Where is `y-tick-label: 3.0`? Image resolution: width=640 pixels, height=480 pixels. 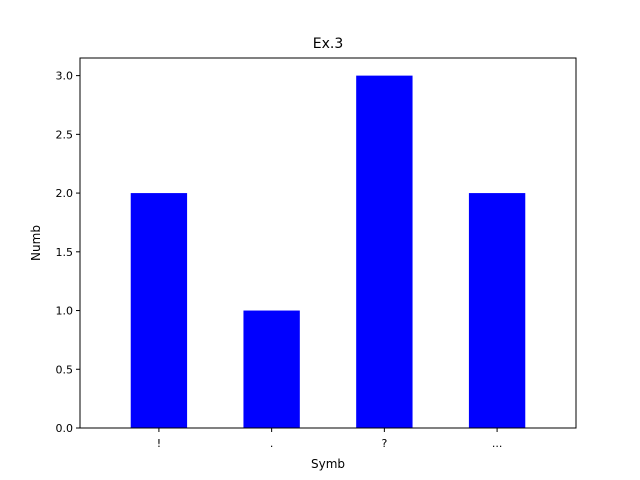 y-tick-label: 3.0 is located at coordinates (65, 76).